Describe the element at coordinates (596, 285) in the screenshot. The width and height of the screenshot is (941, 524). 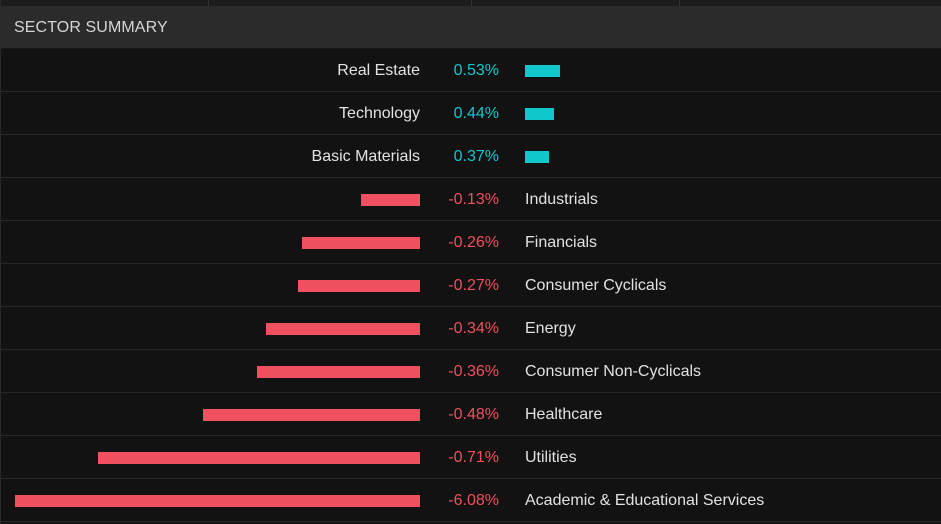
I see `sector-name: Consumer Cyclicals` at that location.